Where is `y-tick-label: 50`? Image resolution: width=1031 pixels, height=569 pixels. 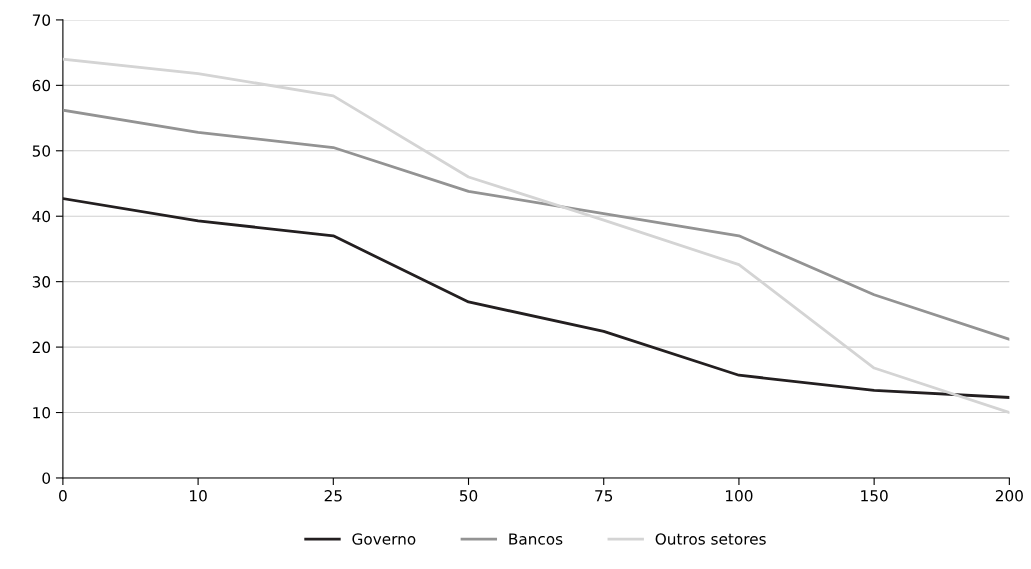
y-tick-label: 50 is located at coordinates (41, 151).